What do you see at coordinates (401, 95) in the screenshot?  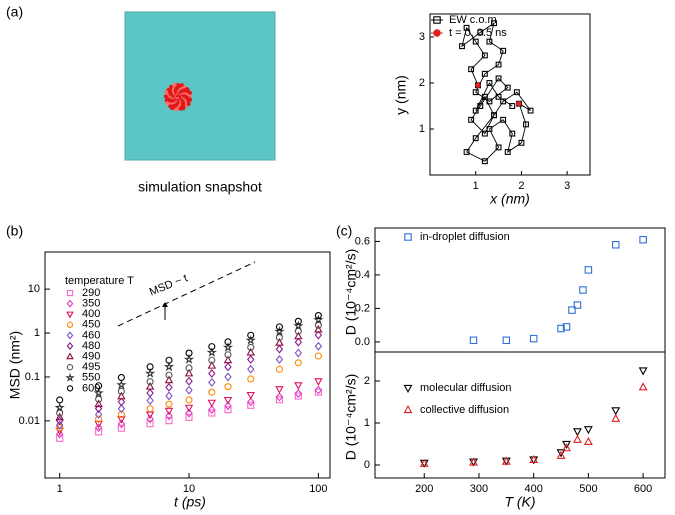 I see `y-axis-label: y (nm)` at bounding box center [401, 95].